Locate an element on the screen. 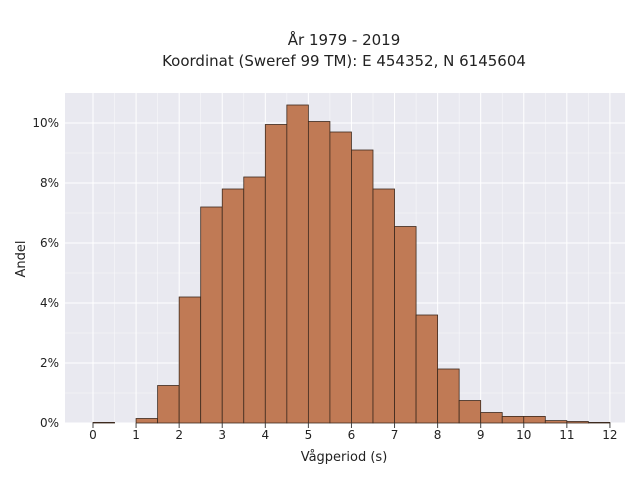 This screenshot has width=640, height=480. x-tick-label: 12 is located at coordinates (609, 435).